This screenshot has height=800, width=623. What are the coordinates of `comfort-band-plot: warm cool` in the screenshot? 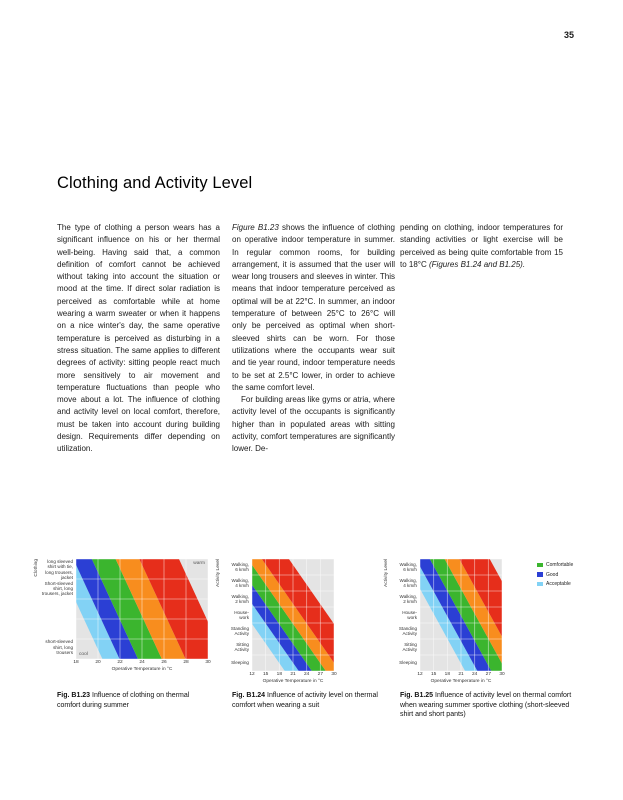 It's located at (142, 609).